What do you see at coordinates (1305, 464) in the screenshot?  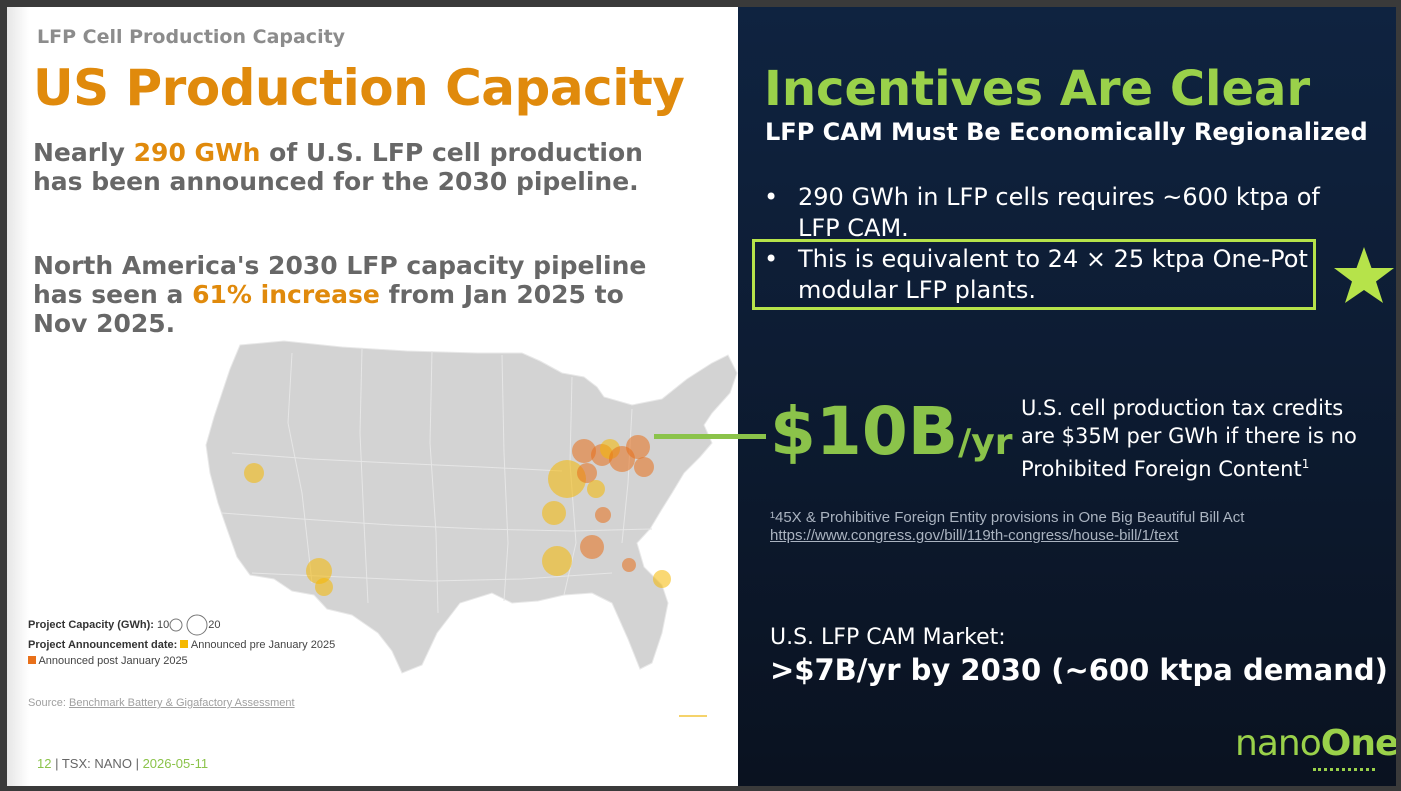 I see `tax-credit-sup: 1` at bounding box center [1305, 464].